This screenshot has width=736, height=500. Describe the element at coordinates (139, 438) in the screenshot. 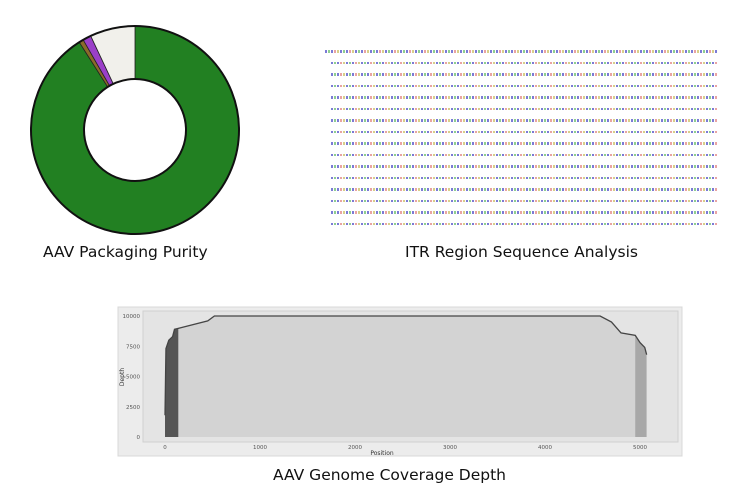

I see `y-tick-label: 0` at that location.